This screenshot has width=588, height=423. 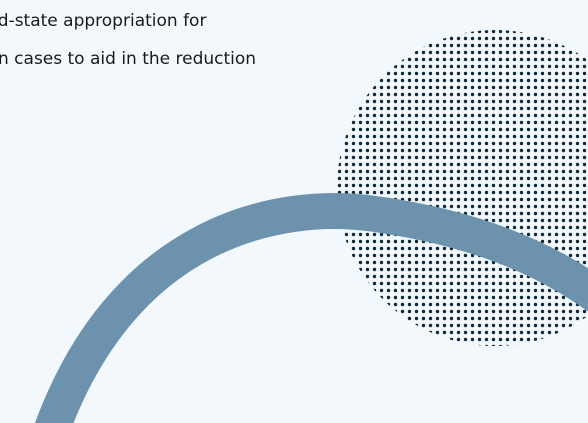 I want to click on body-text-line: nd-state appropriation for, so click(x=103, y=21).